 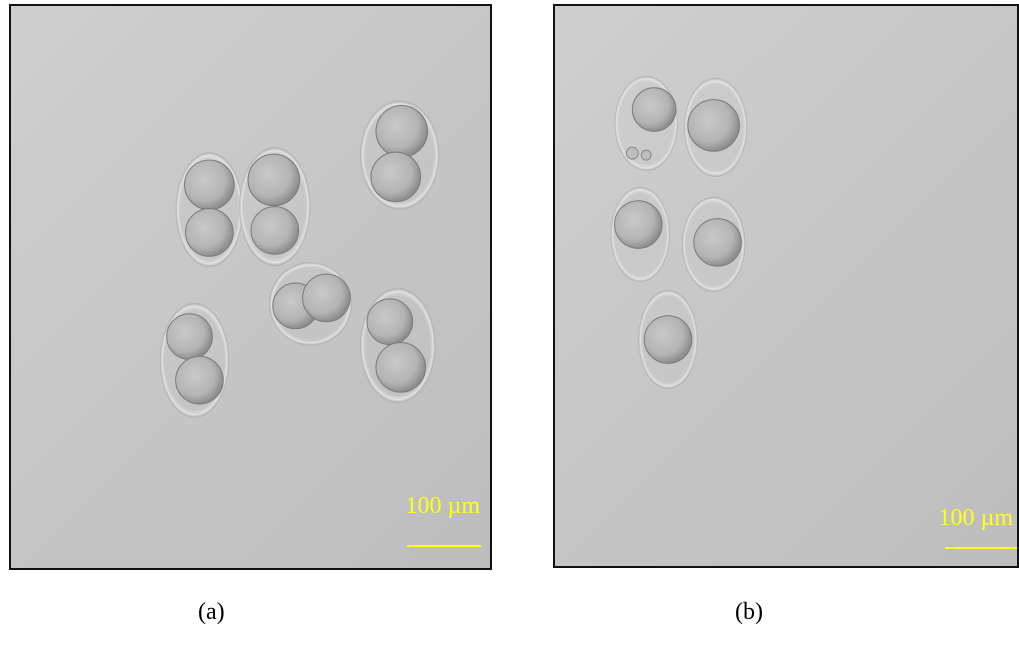 What do you see at coordinates (679, 232) in the screenshot?
I see `embryo-cells-b` at bounding box center [679, 232].